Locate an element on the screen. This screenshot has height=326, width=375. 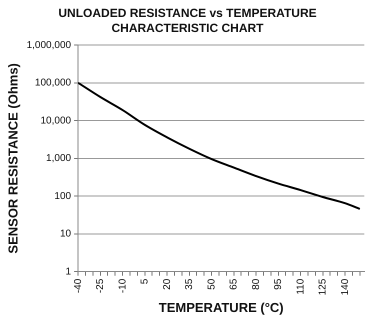
x-tick-label: -25 is located at coordinates (100, 286).